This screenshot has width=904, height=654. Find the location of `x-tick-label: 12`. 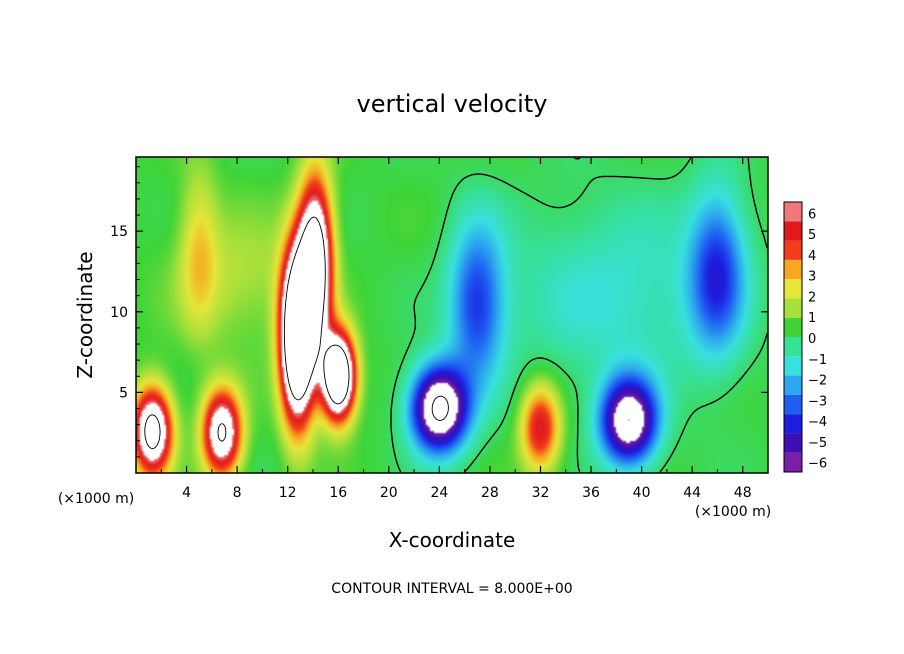

x-tick-label: 12 is located at coordinates (288, 493).